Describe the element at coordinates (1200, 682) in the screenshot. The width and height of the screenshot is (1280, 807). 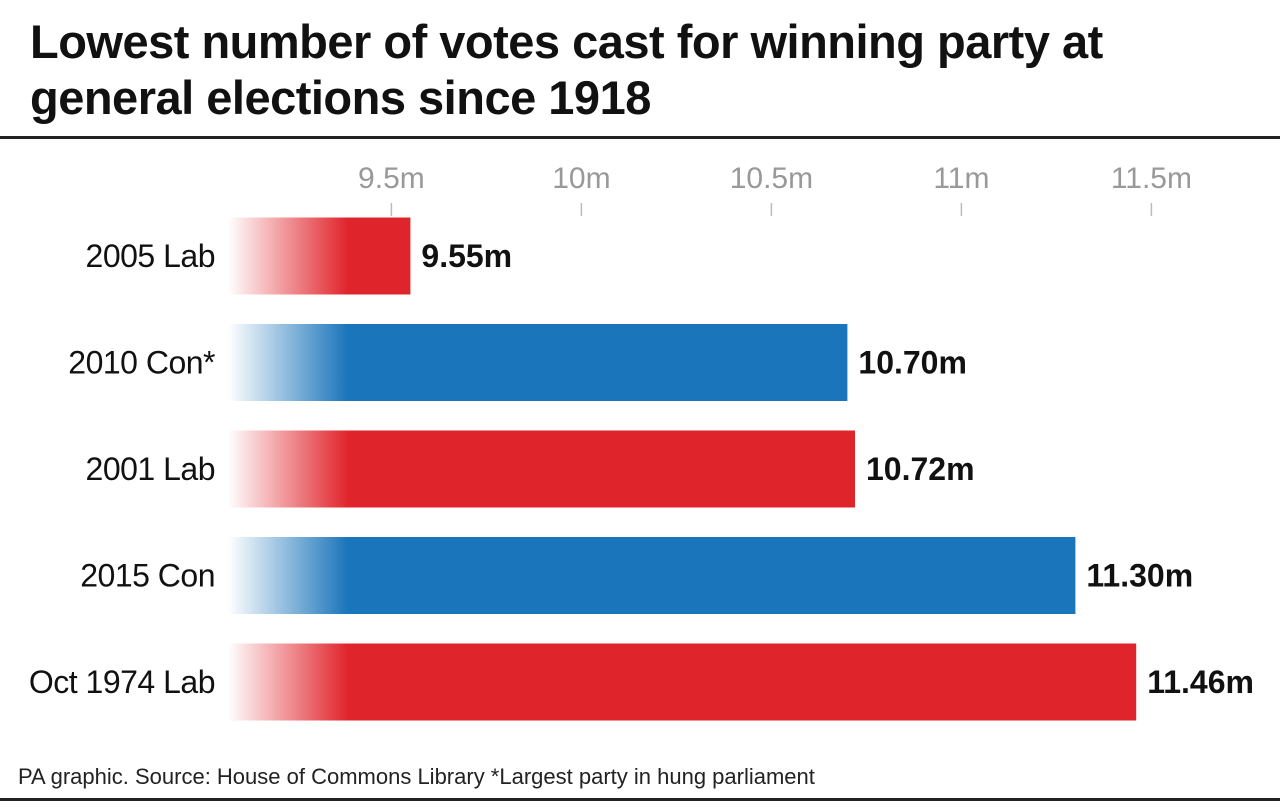
I see `data-label: 11.46m` at that location.